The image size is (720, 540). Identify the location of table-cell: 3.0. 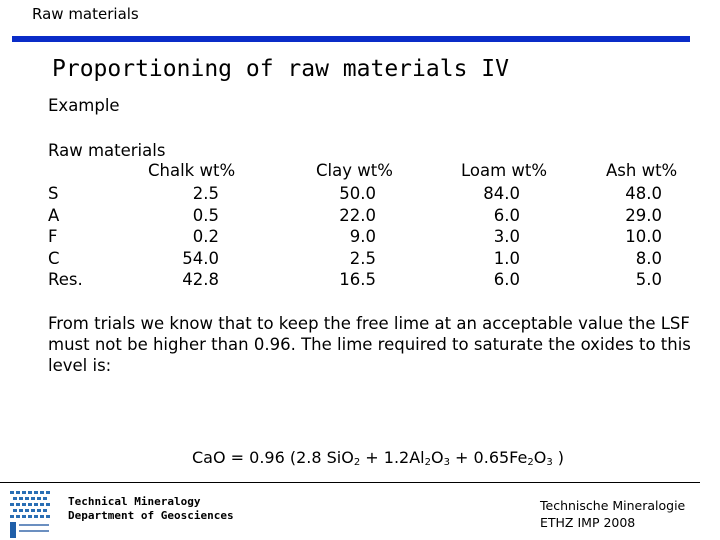
(506, 236).